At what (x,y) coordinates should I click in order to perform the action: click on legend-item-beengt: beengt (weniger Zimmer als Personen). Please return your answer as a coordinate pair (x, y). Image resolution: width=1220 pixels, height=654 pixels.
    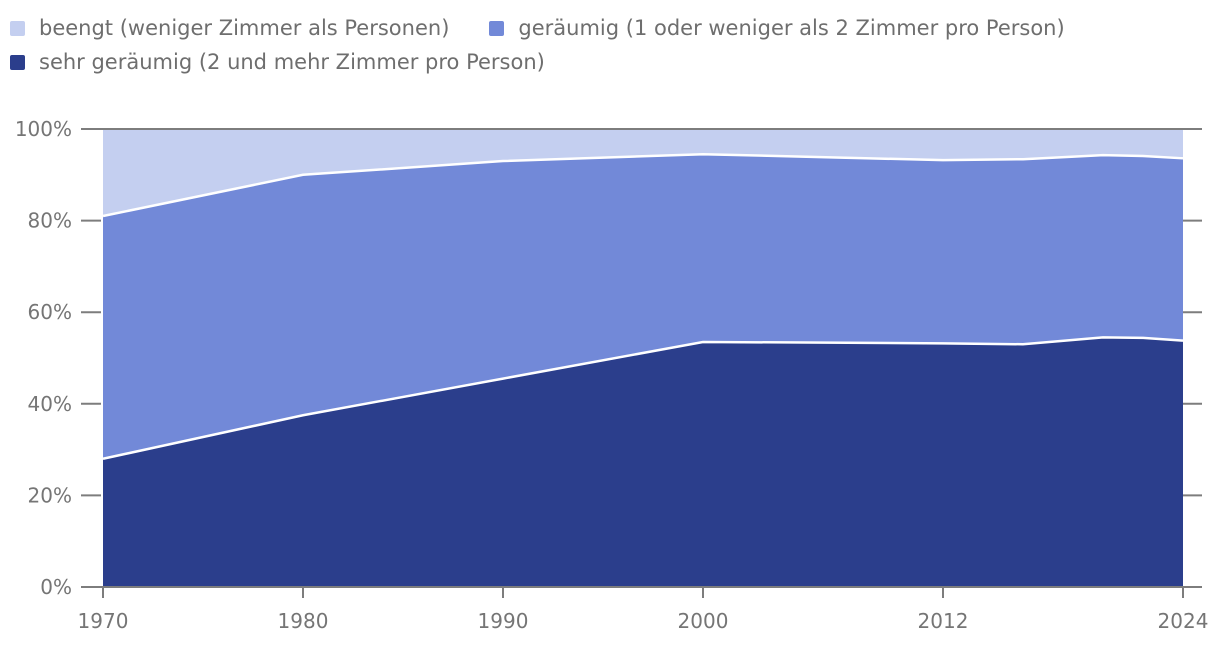
    Looking at the image, I should click on (229, 28).